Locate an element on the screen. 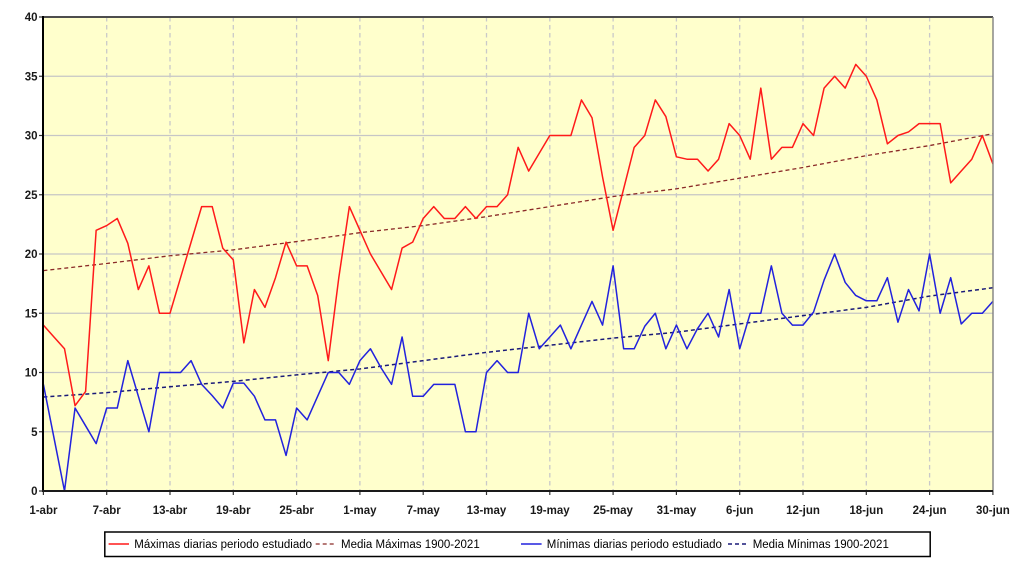  svg-text: 20 is located at coordinates (31, 255).